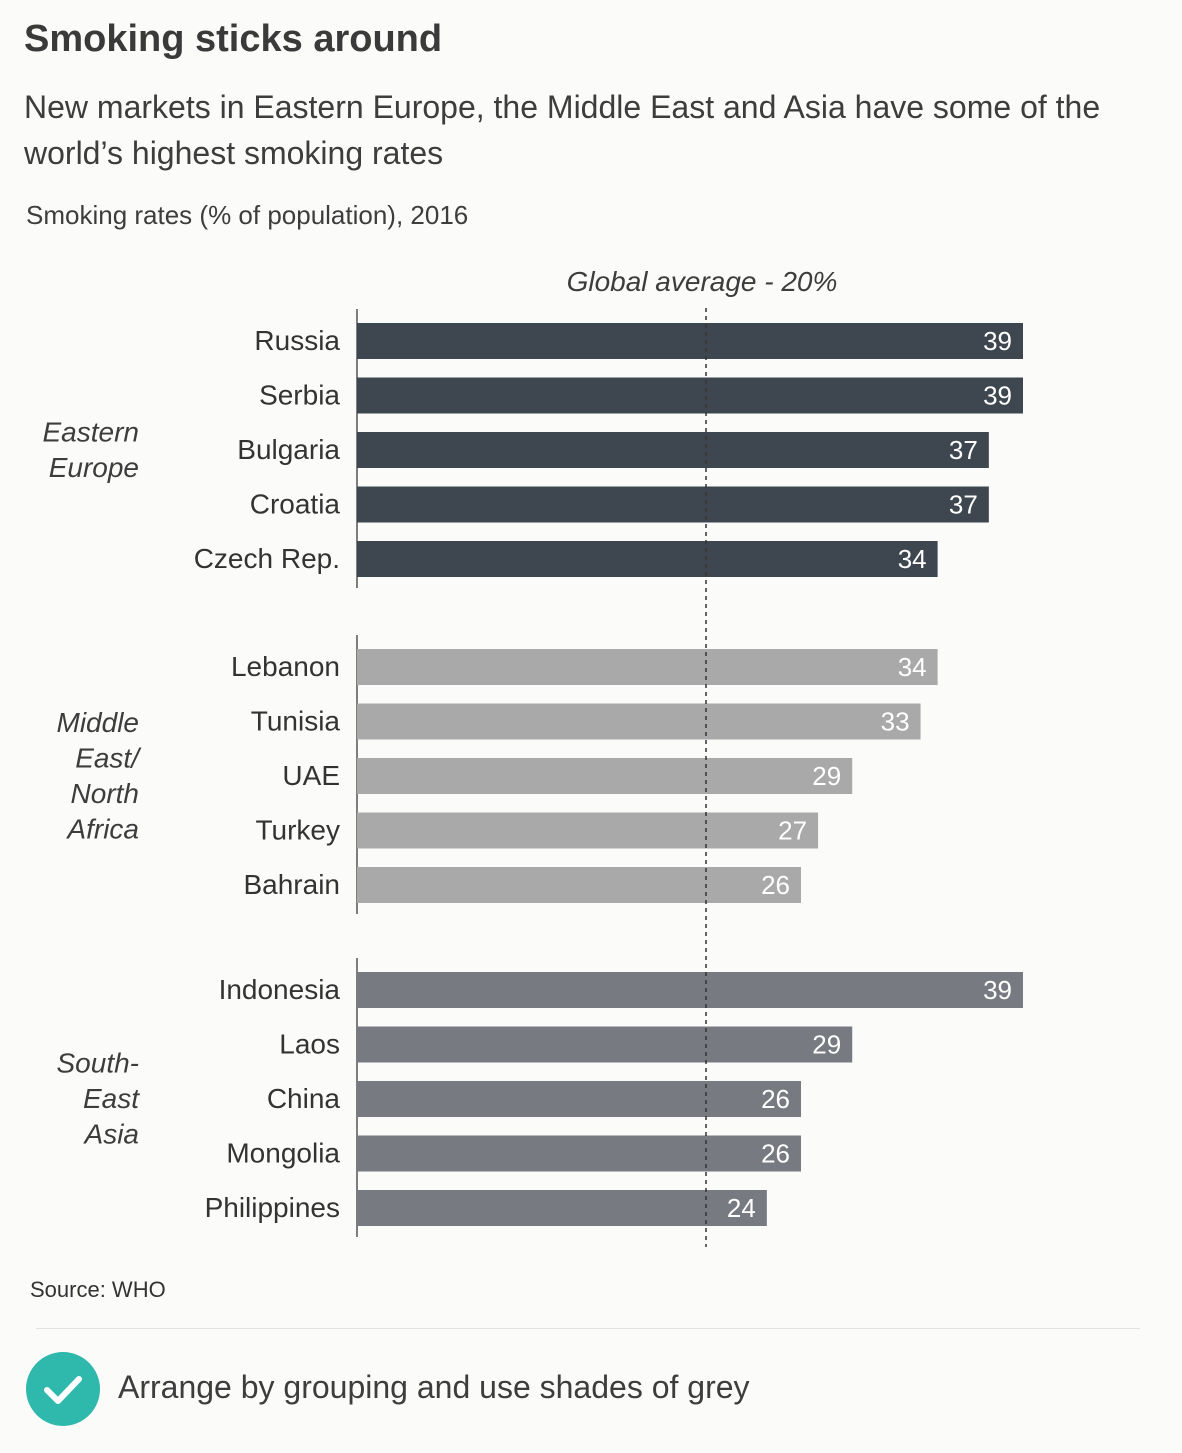 The height and width of the screenshot is (1453, 1182). What do you see at coordinates (297, 340) in the screenshot?
I see `category-label: Russia` at bounding box center [297, 340].